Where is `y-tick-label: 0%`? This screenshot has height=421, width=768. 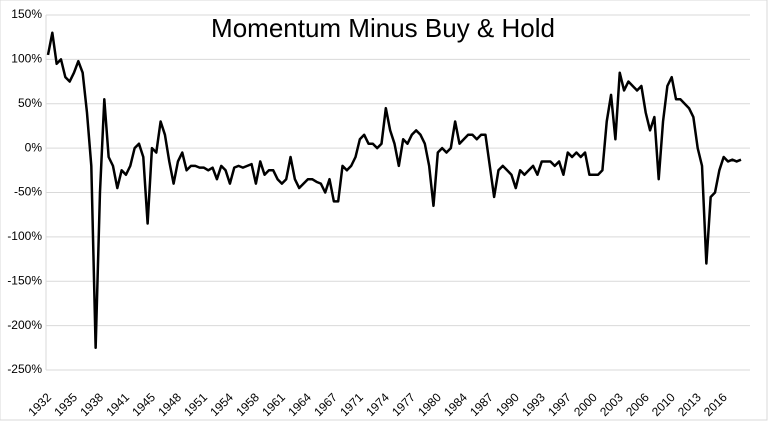
y-tick-label: 0% is located at coordinates (34, 147).